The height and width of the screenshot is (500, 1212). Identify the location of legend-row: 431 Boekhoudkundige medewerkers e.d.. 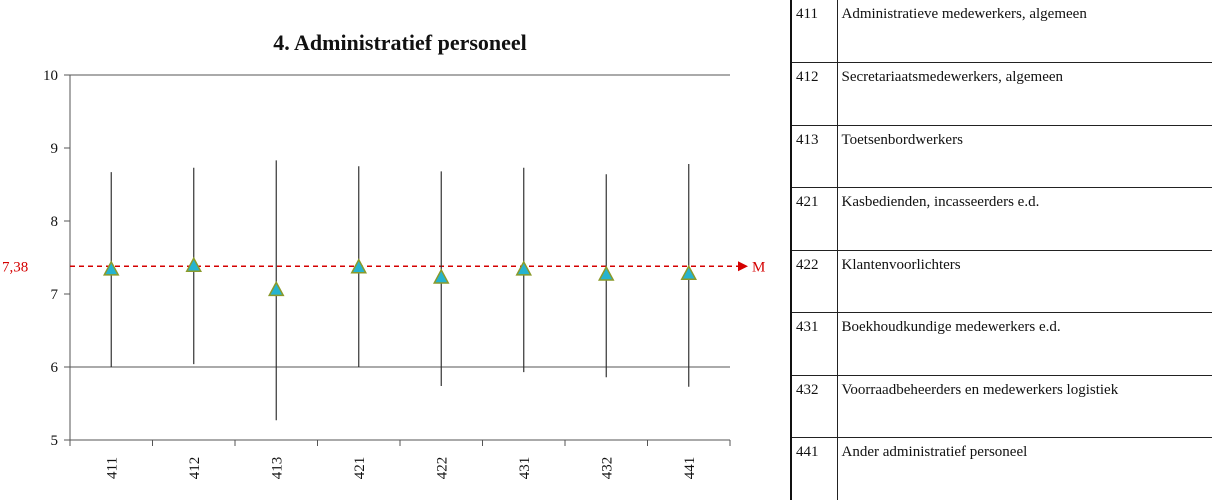
(1001, 344).